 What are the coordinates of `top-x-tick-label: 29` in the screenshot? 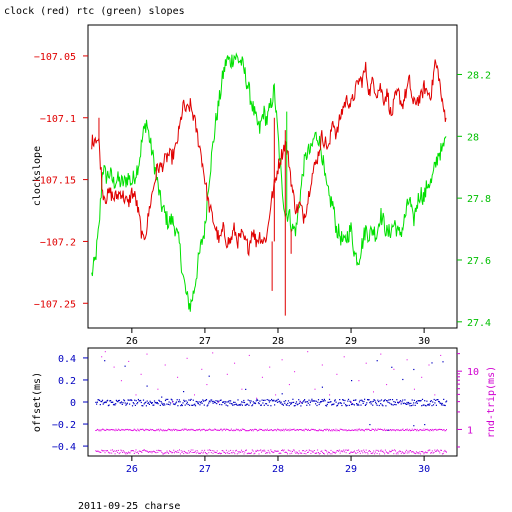 It's located at (351, 341).